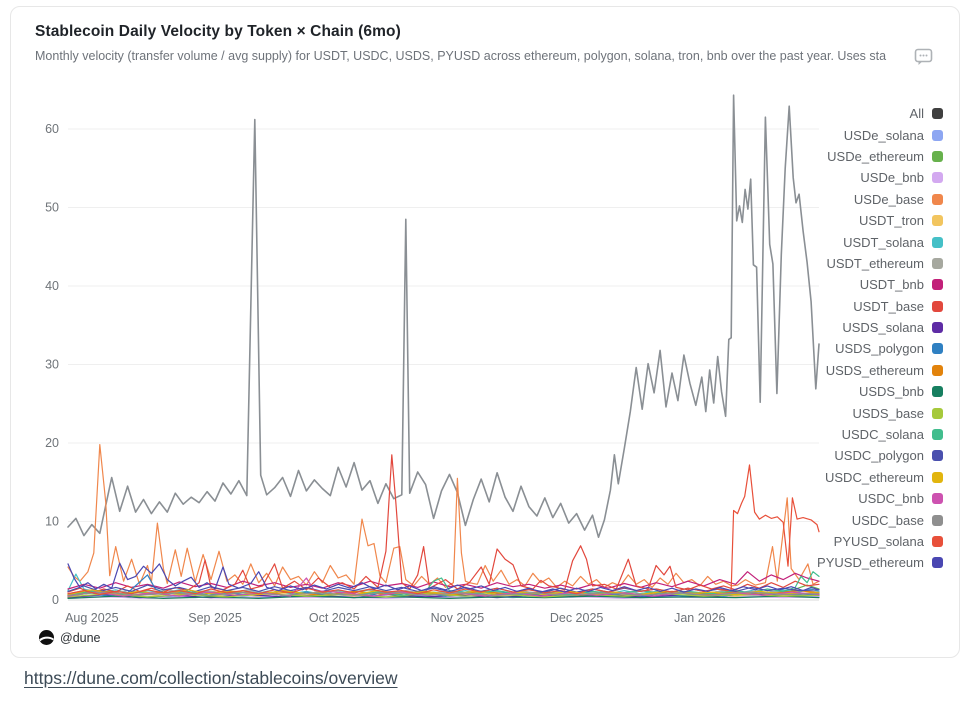  I want to click on legend-item-USDe_bnb: USDe_bnb, so click(880, 177).